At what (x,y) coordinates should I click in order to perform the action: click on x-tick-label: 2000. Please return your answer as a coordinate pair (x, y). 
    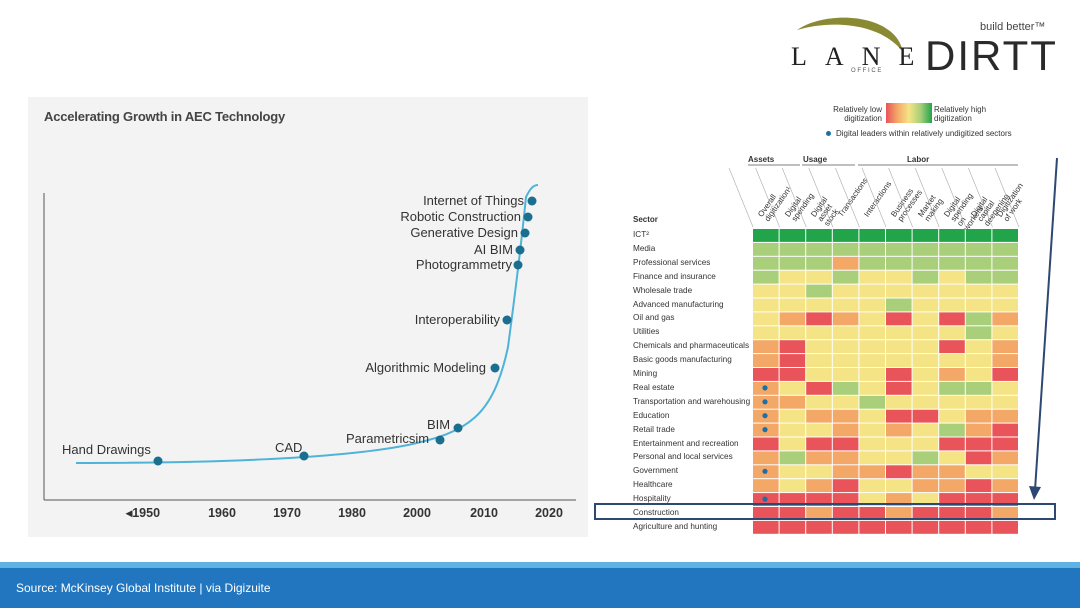
    Looking at the image, I should click on (417, 513).